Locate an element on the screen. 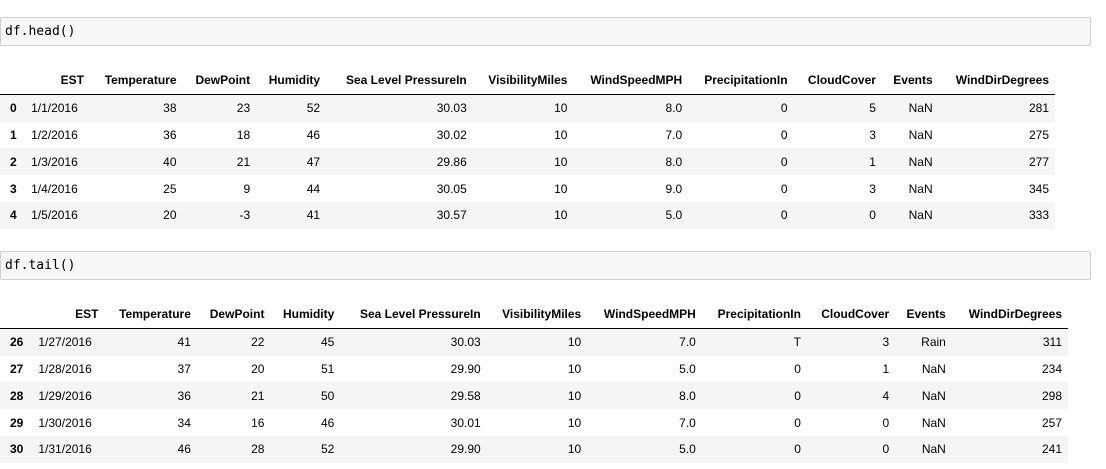 The height and width of the screenshot is (469, 1106). table-cell: 1/1/2016 is located at coordinates (54, 108).